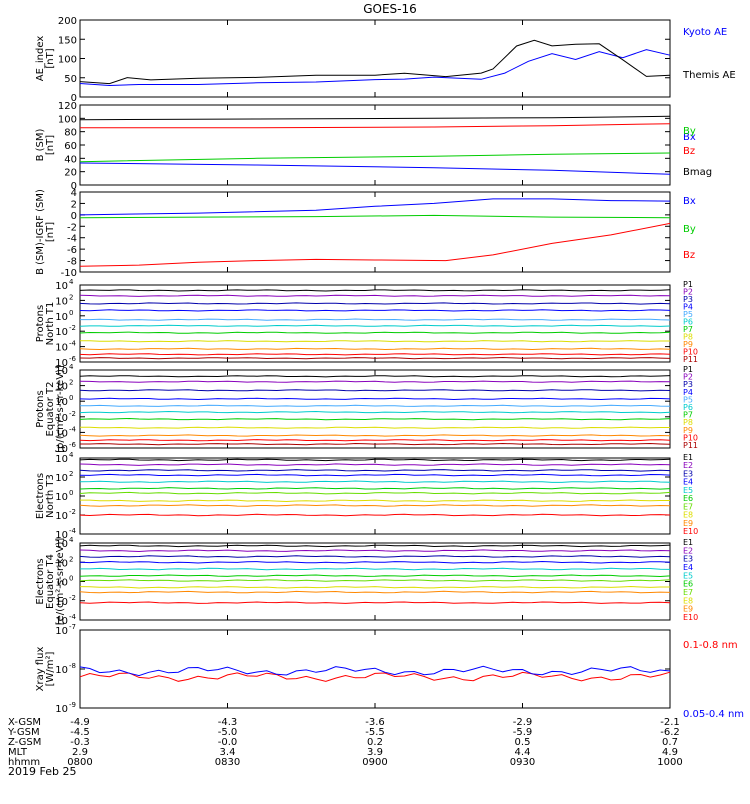 This screenshot has height=804, width=750. What do you see at coordinates (80, 742) in the screenshot?
I see `footer-value: -0.3` at bounding box center [80, 742].